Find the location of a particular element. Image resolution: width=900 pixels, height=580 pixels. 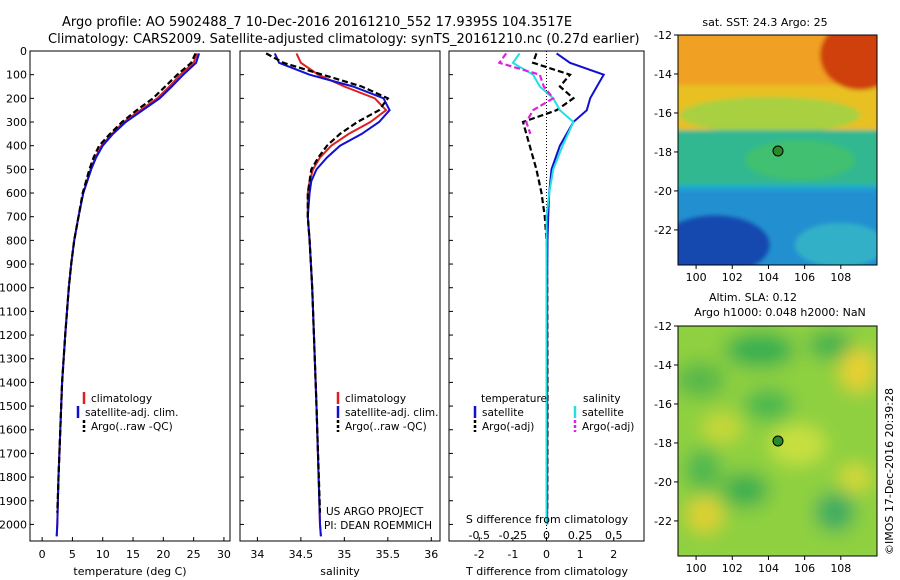

depth-tick-label: 500 is located at coordinates (16, 169).